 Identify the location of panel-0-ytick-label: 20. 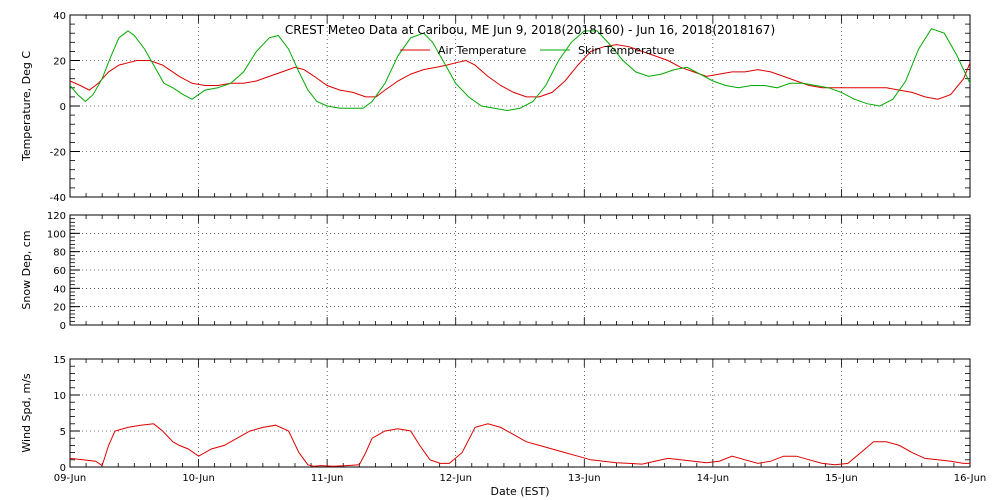
(59, 62).